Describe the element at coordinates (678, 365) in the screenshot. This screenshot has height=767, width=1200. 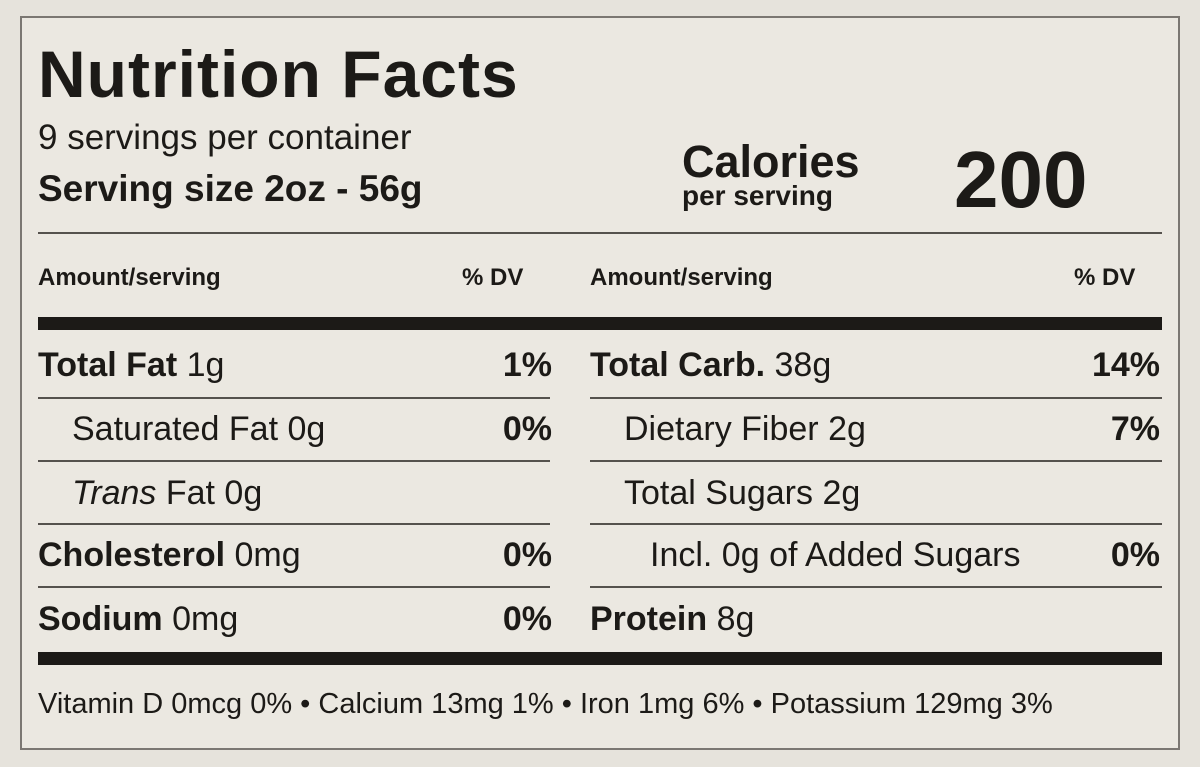
I see `nutrient-name: Total Carb.` at that location.